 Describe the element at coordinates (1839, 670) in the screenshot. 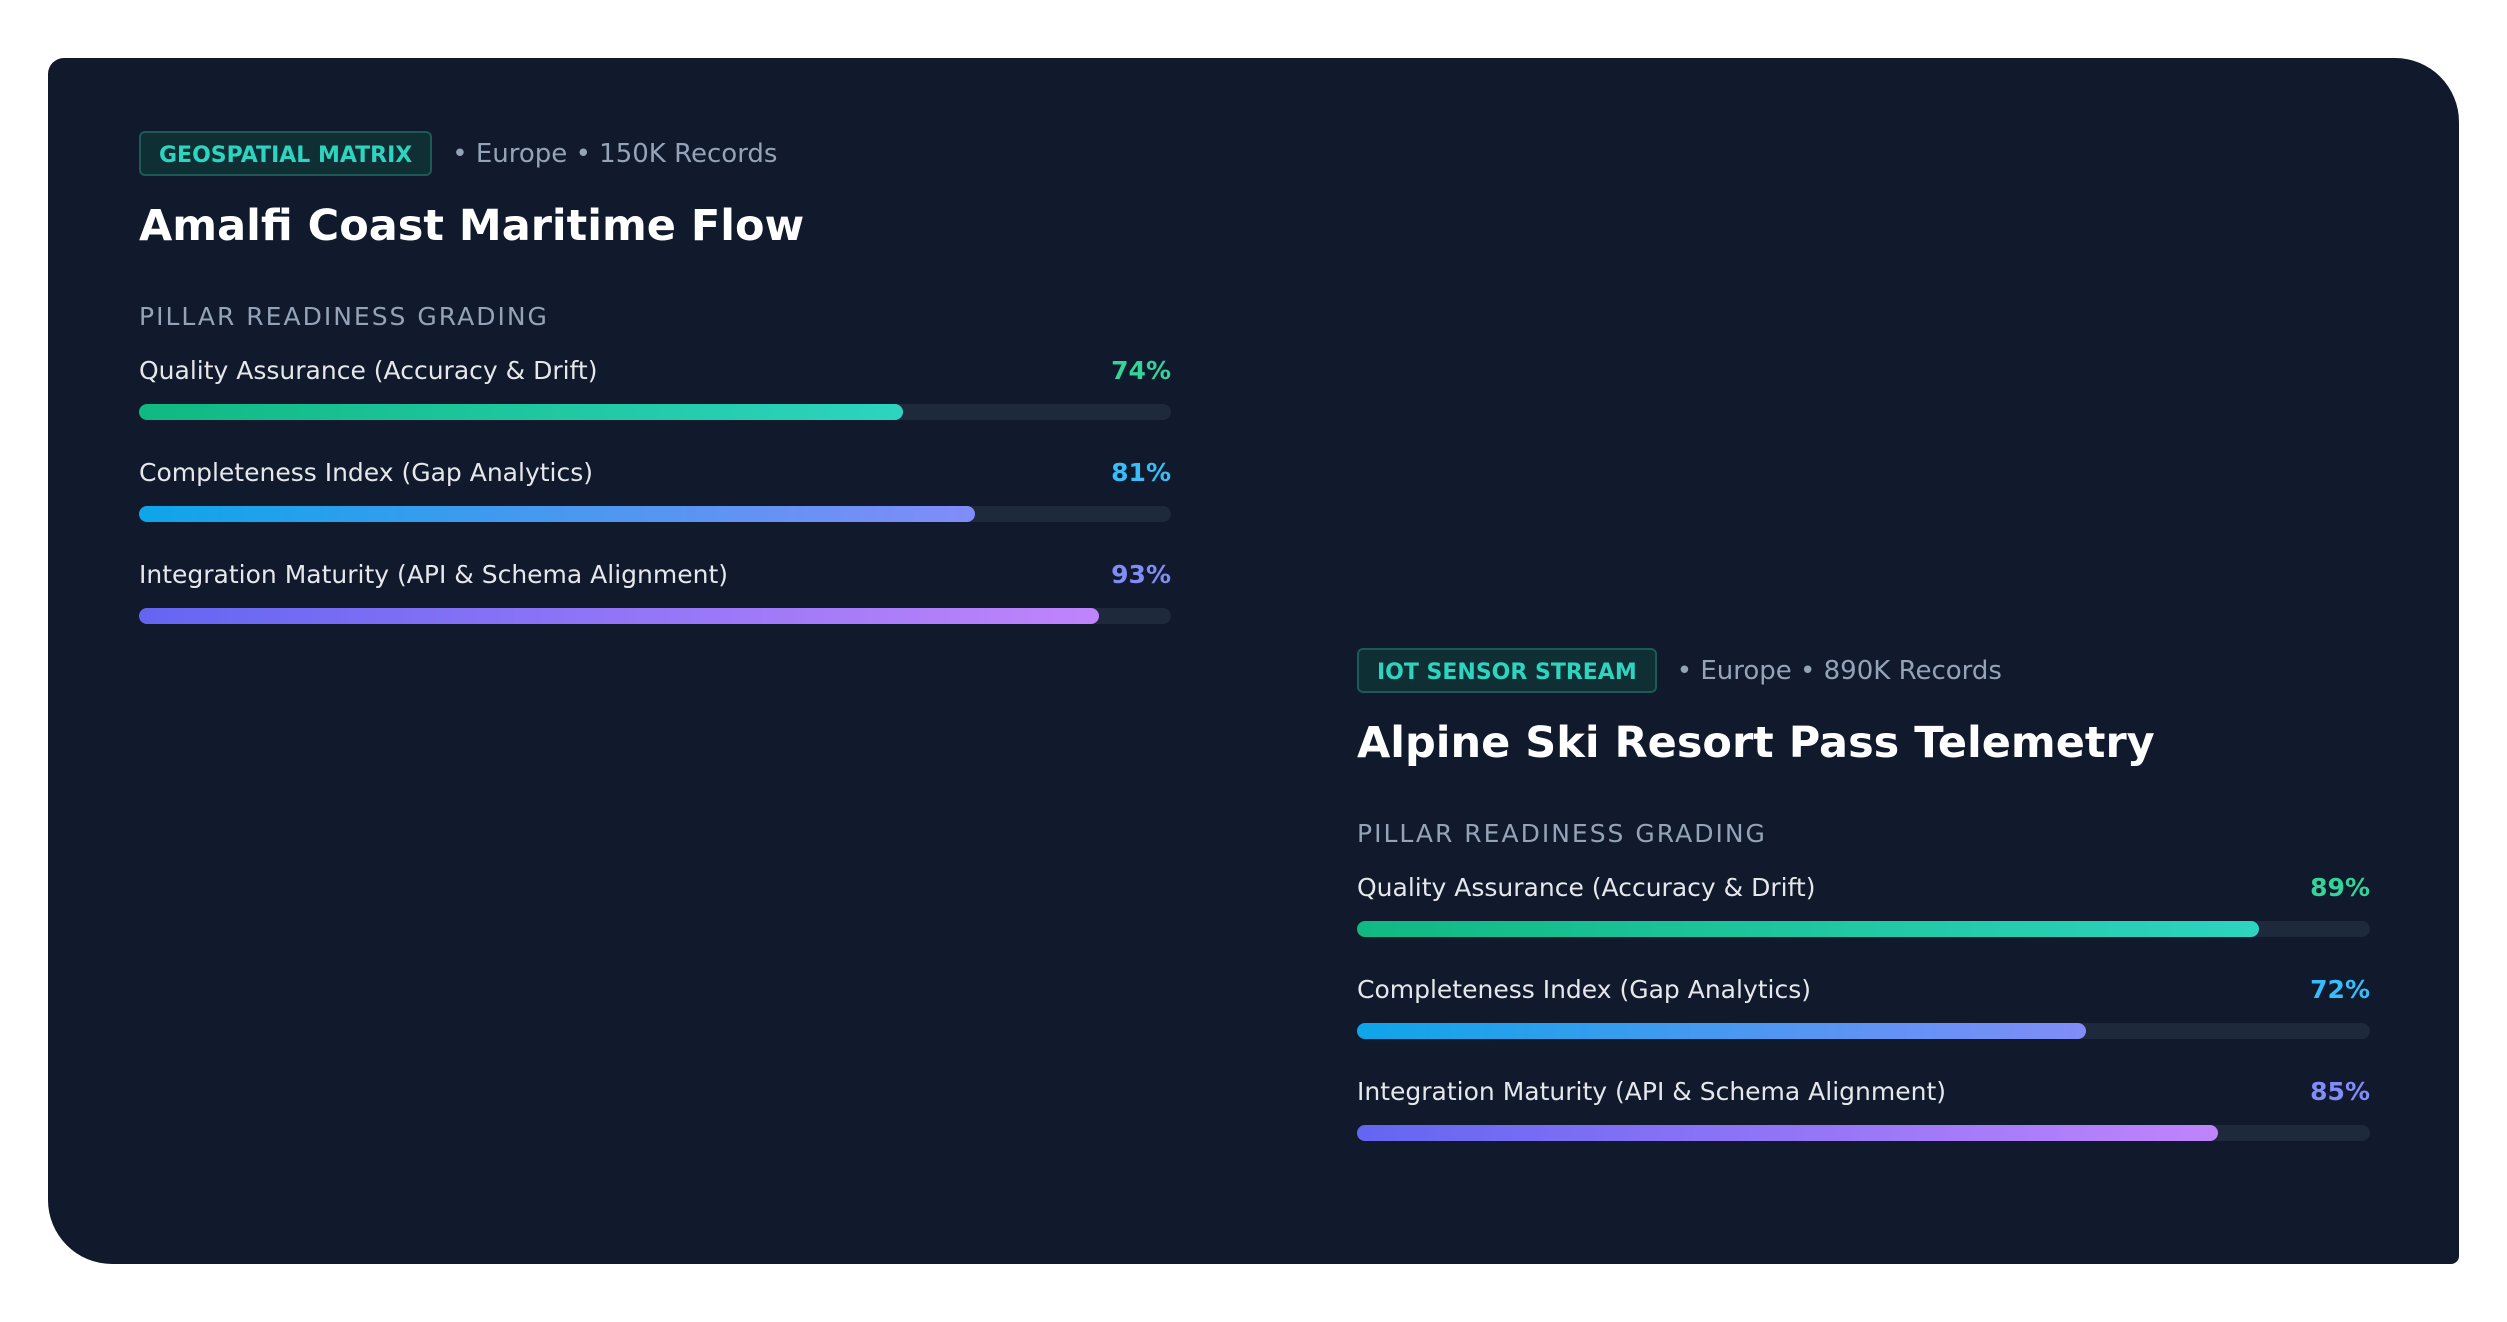

I see `dataset-meta: • Europe • 890K Records` at that location.